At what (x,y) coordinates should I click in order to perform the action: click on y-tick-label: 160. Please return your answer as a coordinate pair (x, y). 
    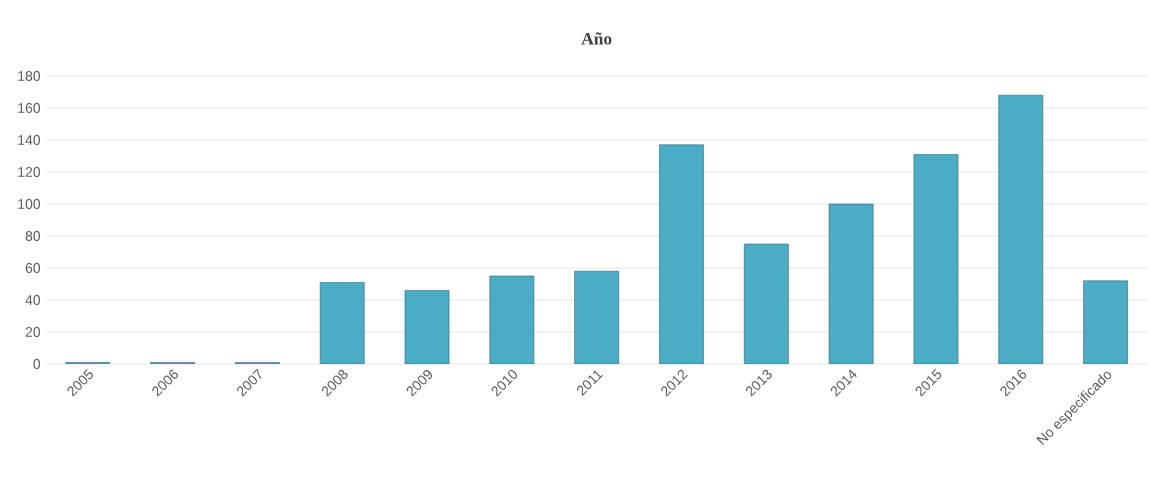
    Looking at the image, I should click on (29, 108).